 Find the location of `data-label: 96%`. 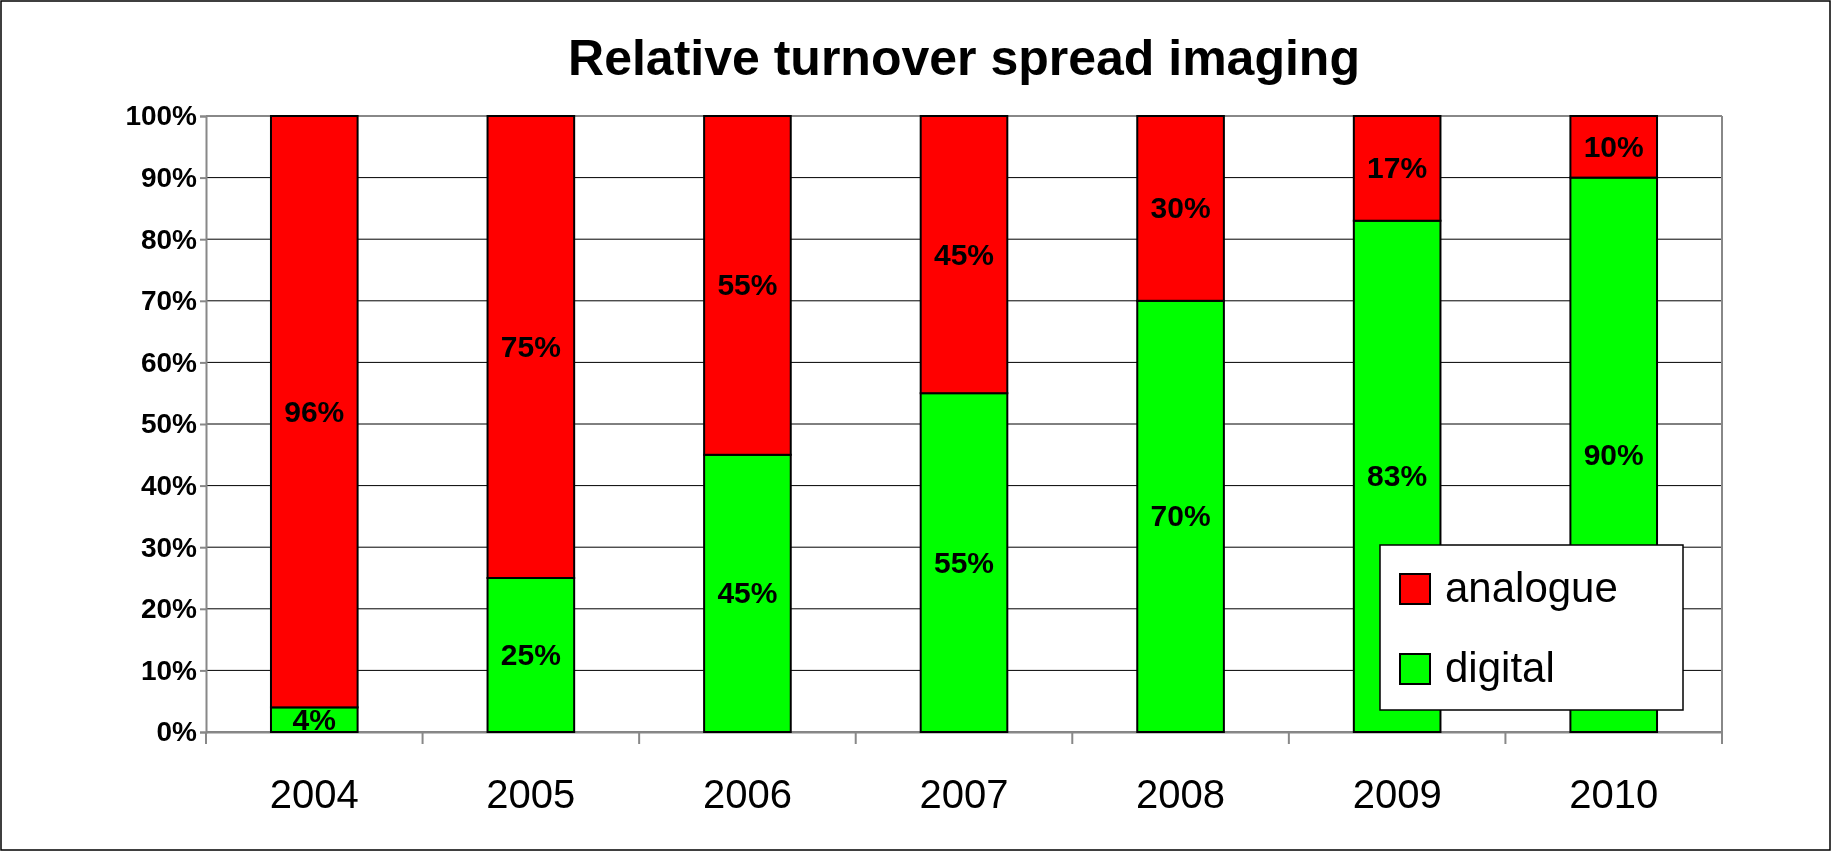

data-label: 96% is located at coordinates (314, 411).